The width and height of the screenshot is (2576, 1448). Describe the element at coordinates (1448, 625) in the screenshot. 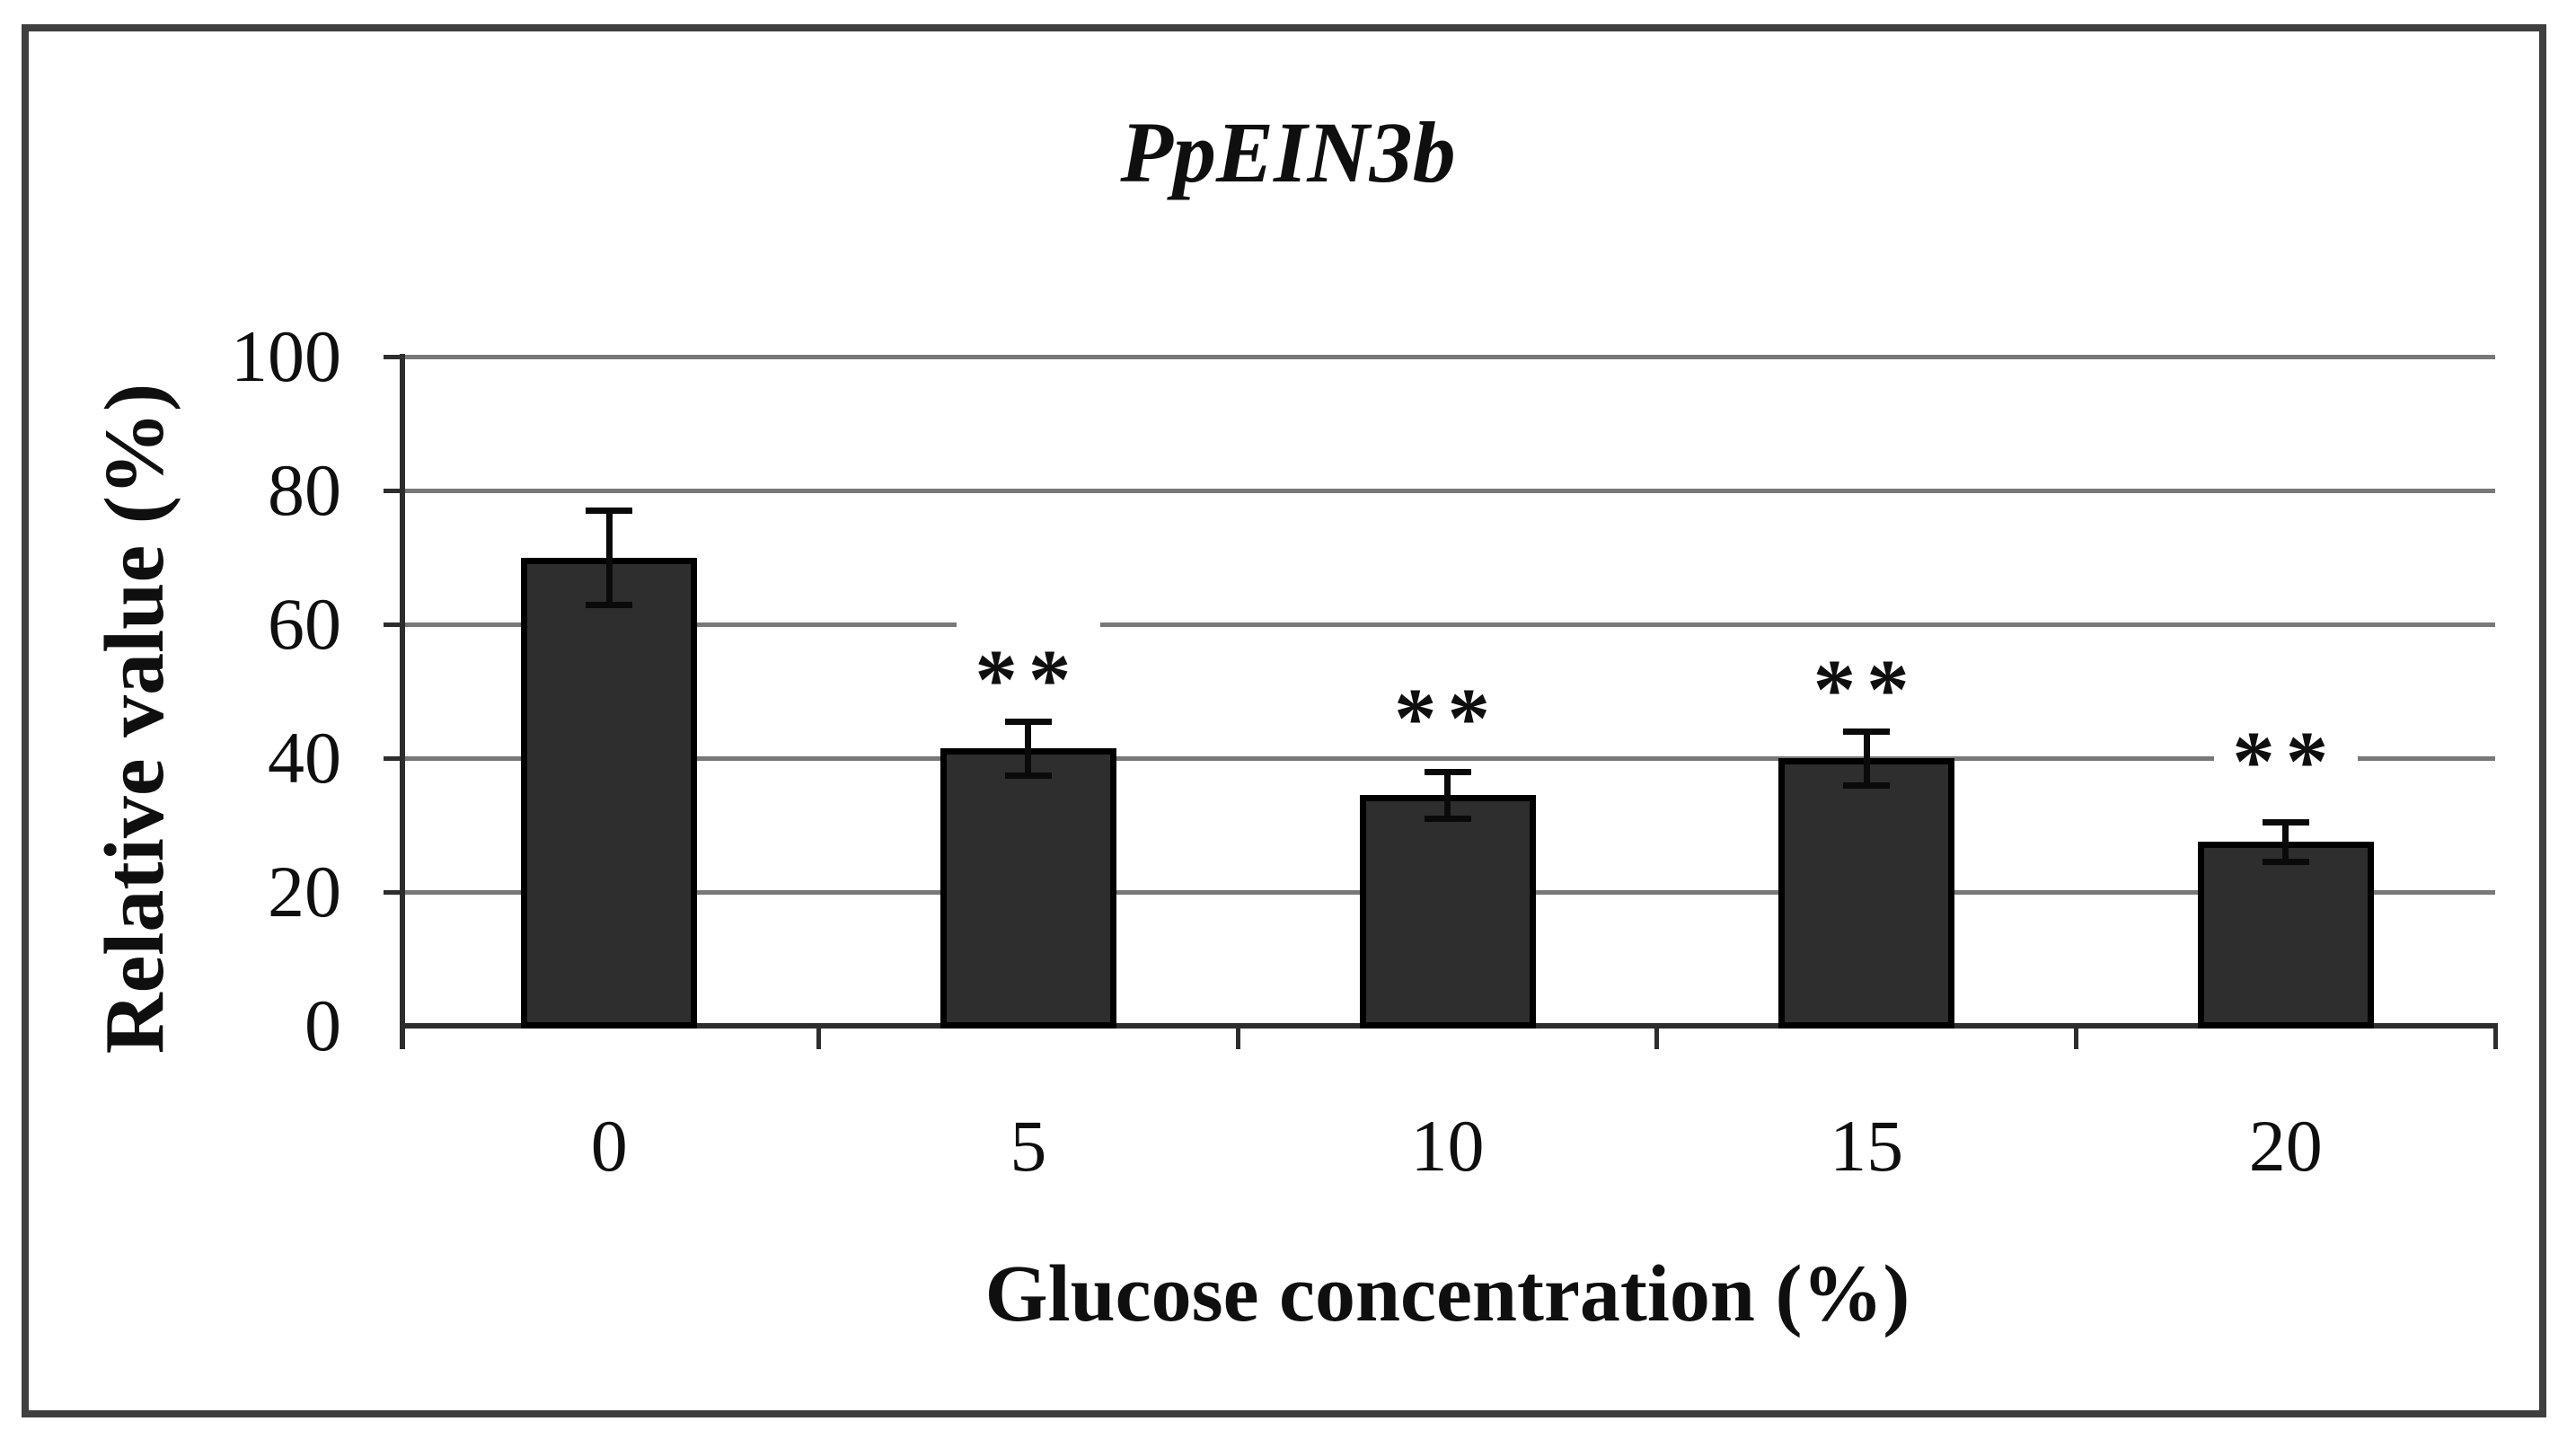

I see `gridline-y60` at that location.